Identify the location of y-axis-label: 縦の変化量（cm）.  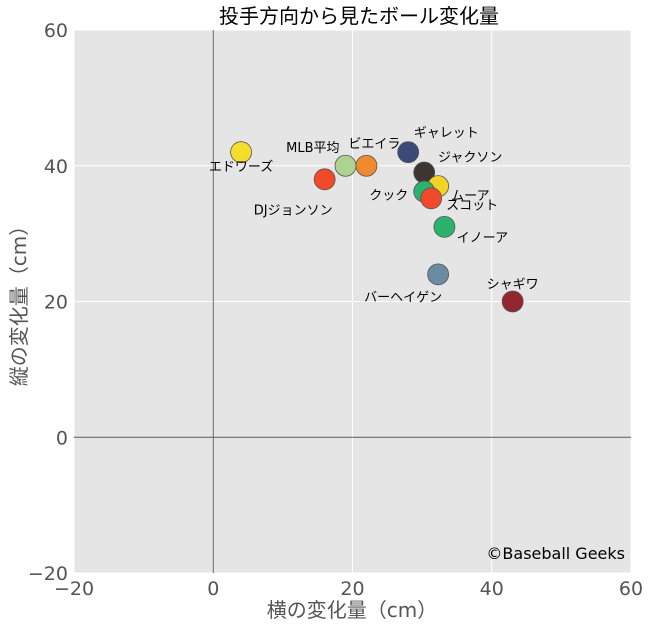
(19, 301).